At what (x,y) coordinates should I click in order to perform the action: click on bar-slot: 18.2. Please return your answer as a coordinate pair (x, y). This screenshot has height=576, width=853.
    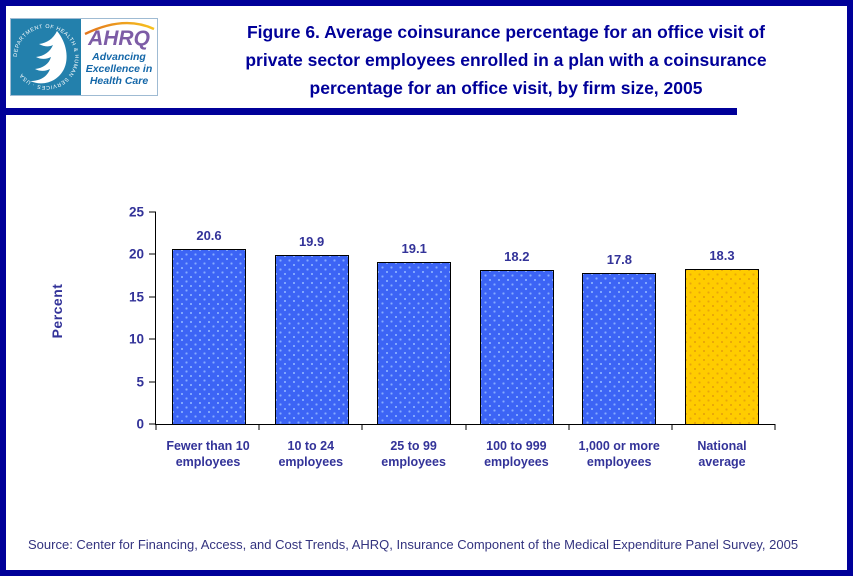
    Looking at the image, I should click on (516, 318).